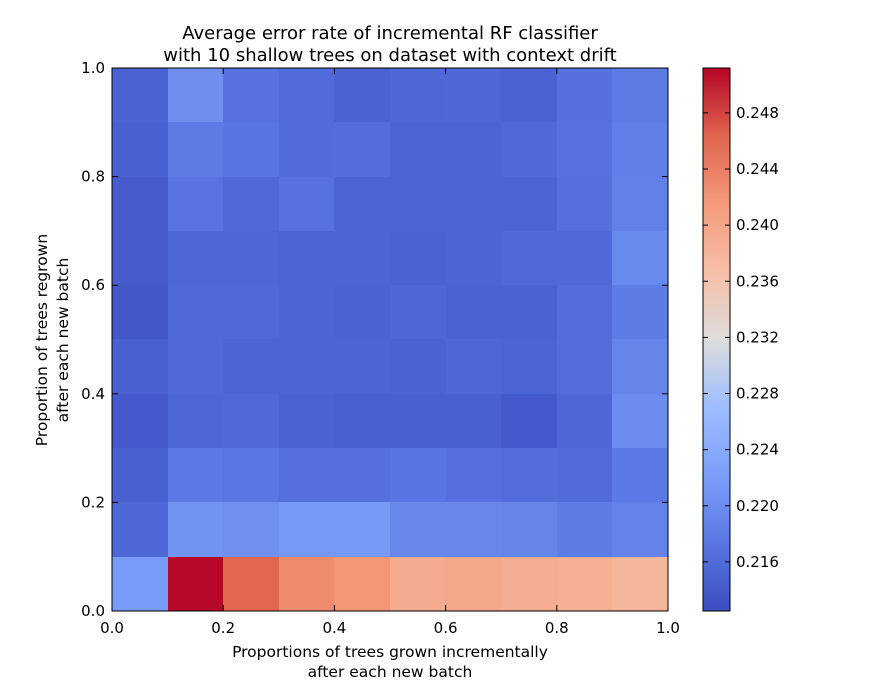  I want to click on x-tick-label: 0.0, so click(112, 628).